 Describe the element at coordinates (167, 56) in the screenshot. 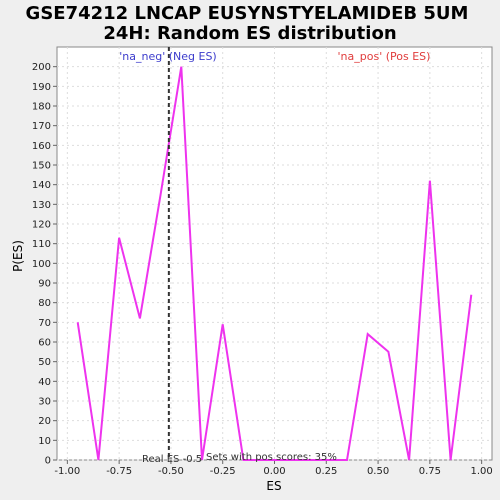

I see `legend-neg-label: 'na_neg' (Neg ES)` at that location.